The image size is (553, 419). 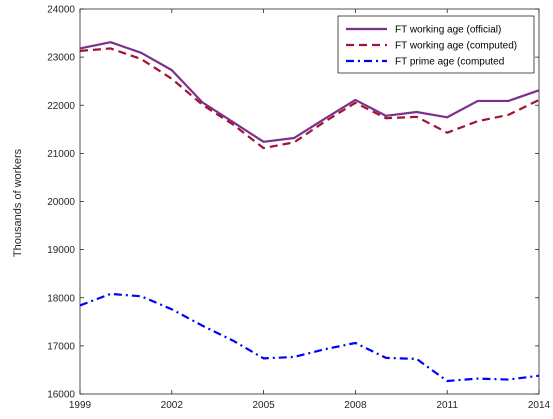 I want to click on y-tick-label: 19000, so click(x=61, y=250).